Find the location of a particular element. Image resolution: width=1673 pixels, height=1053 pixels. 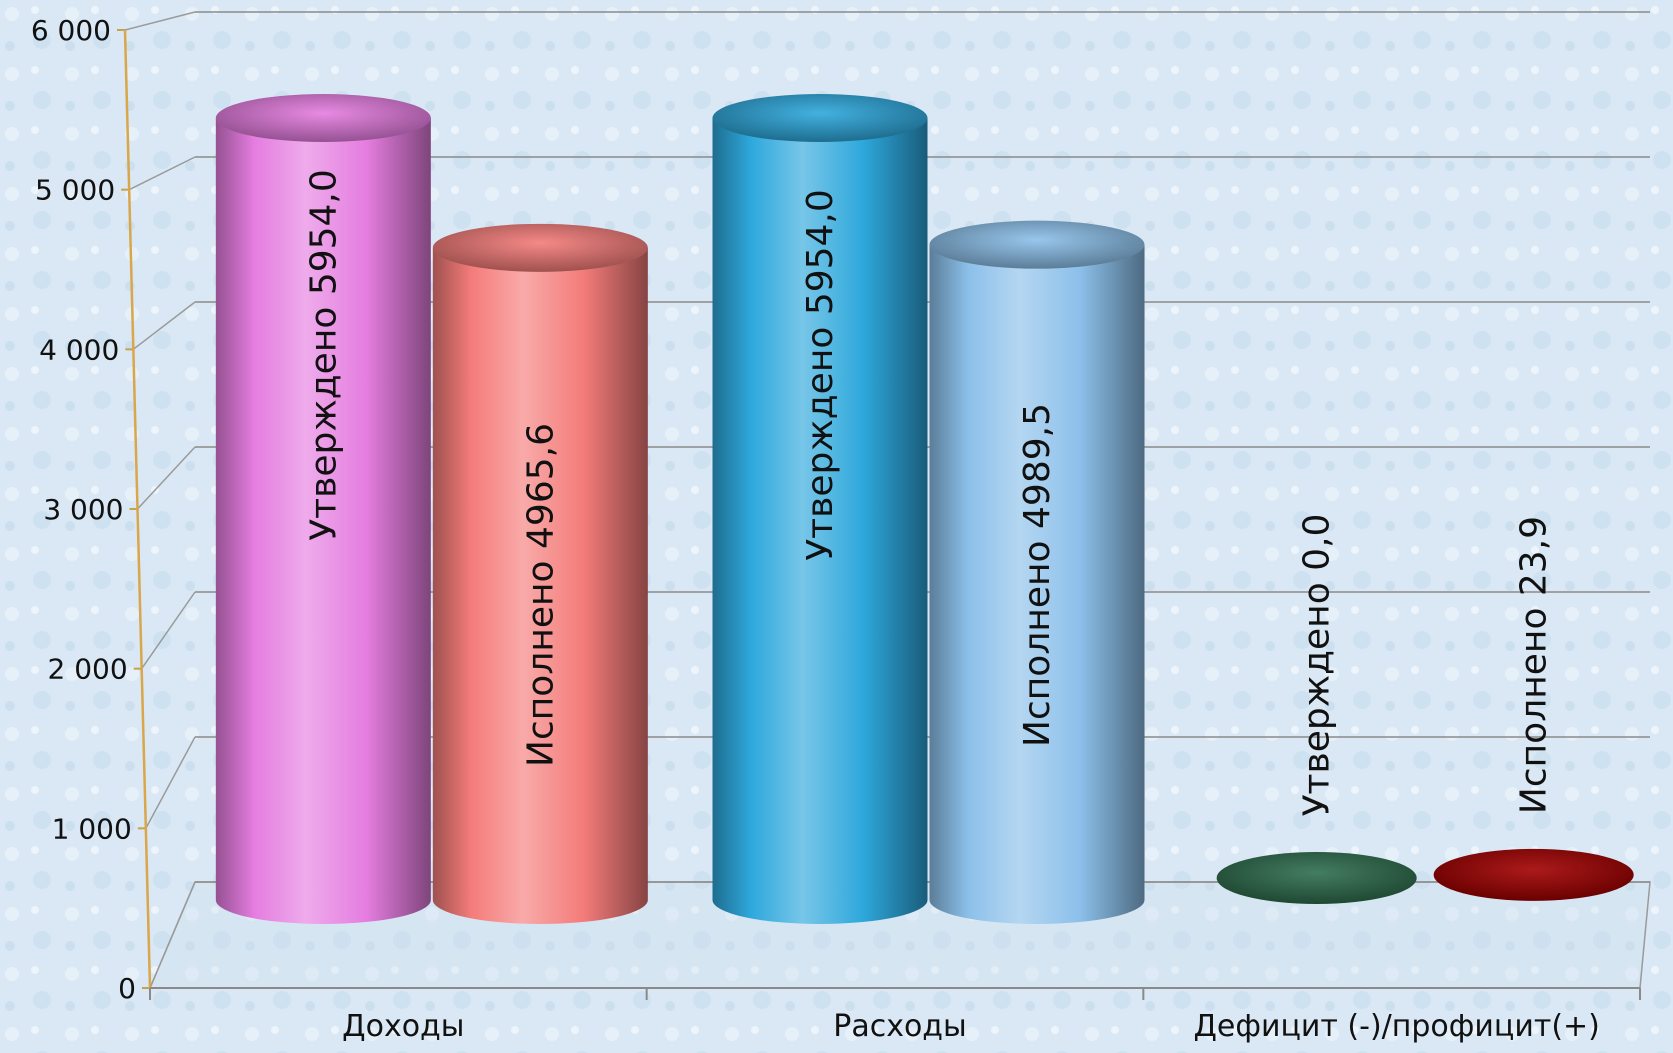

y-tick-label: 3 000 is located at coordinates (83, 509).